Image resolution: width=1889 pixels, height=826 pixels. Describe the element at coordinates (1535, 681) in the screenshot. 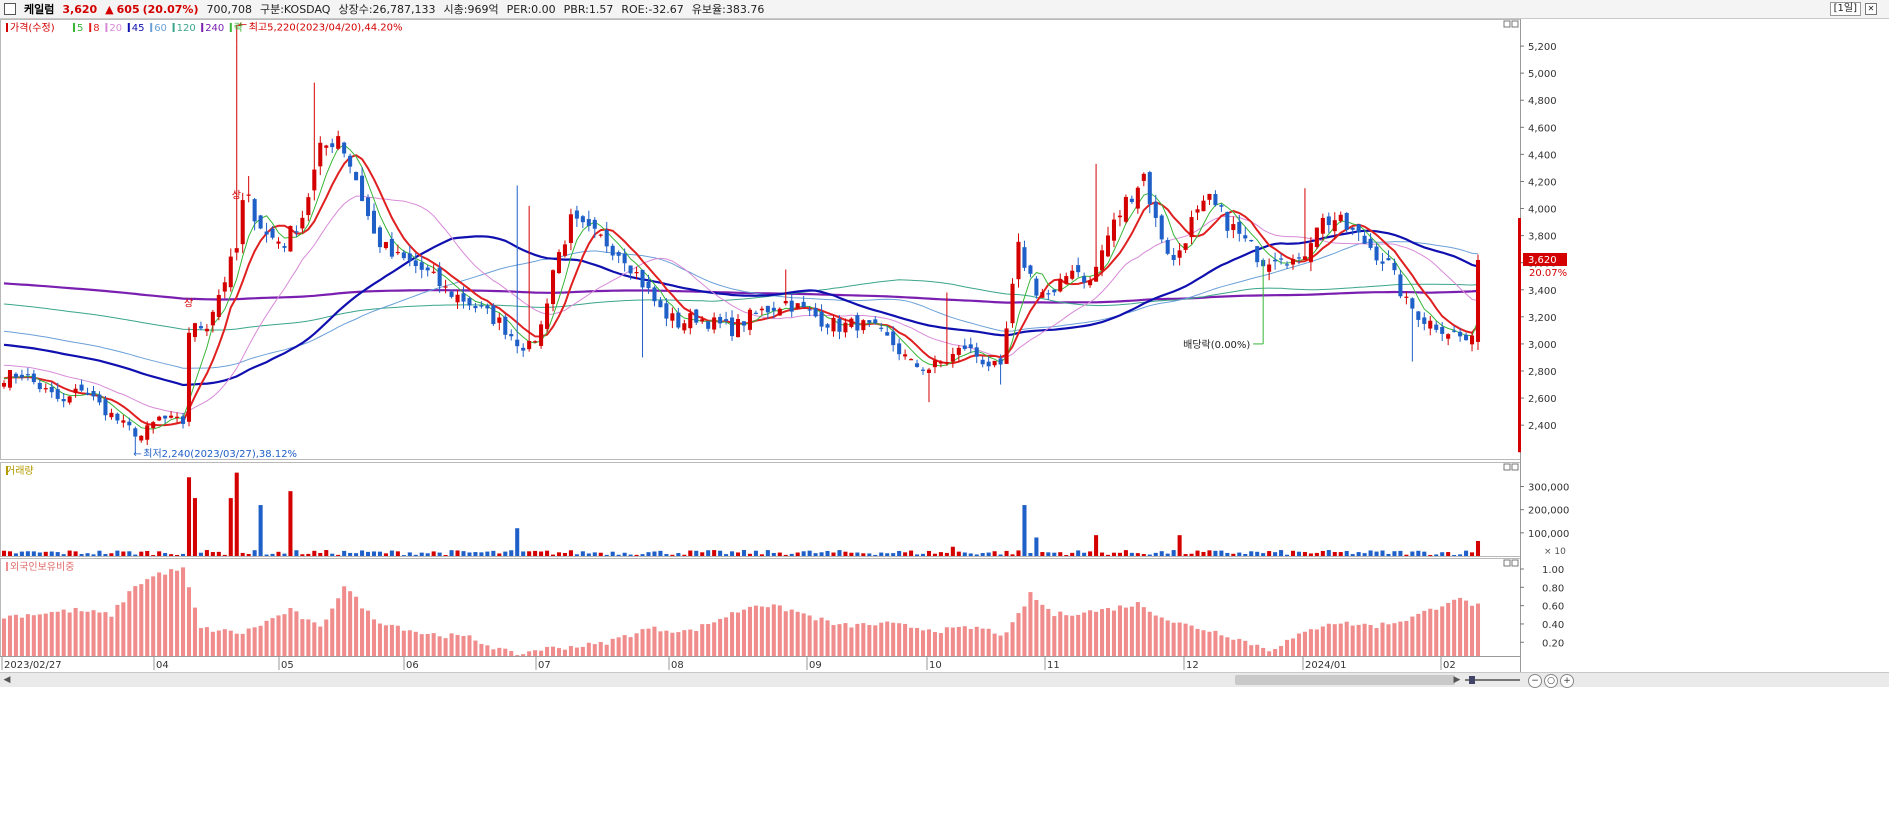

I see `zoom-out-icon: −` at that location.